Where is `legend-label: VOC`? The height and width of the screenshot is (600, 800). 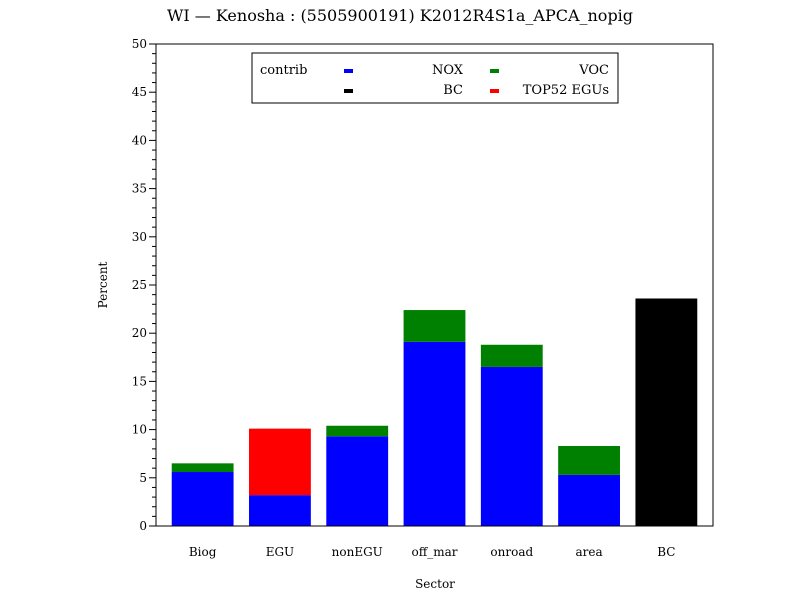
legend-label: VOC is located at coordinates (593, 70).